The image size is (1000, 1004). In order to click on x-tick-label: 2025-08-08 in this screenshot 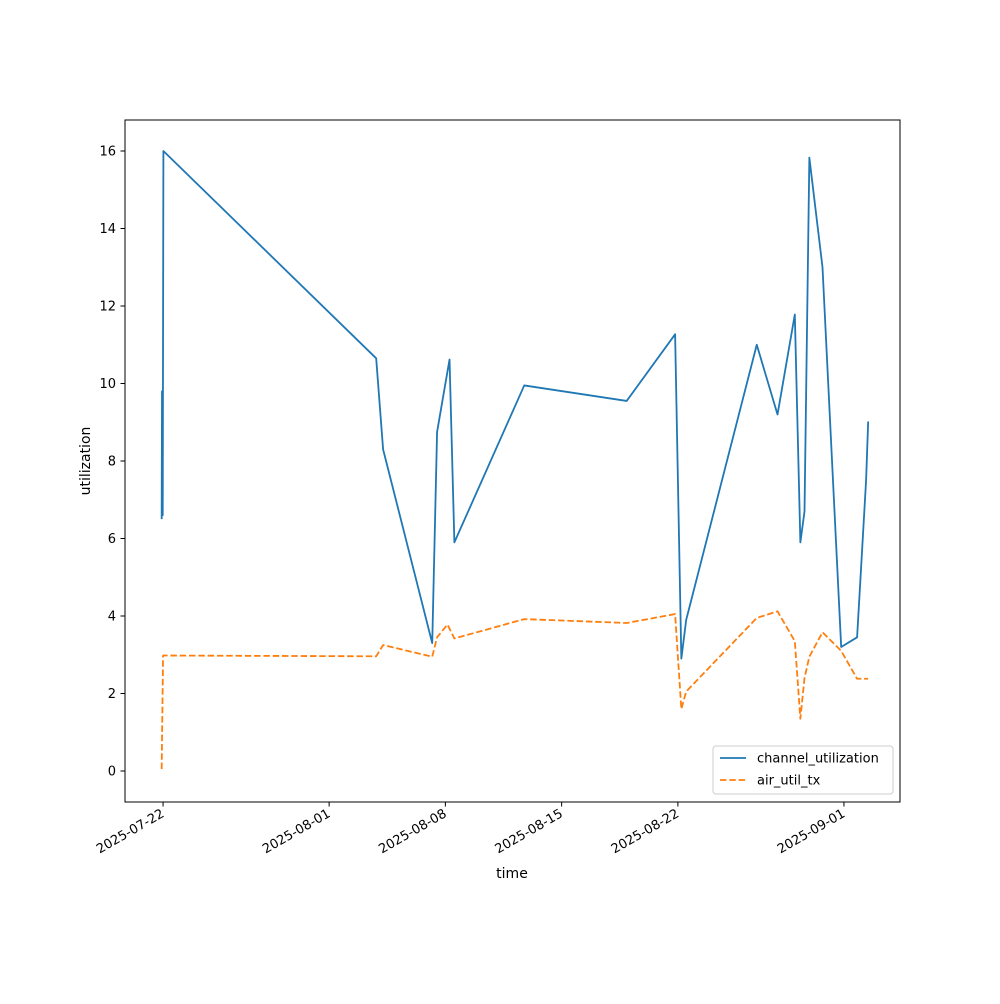, I will do `click(412, 831)`.